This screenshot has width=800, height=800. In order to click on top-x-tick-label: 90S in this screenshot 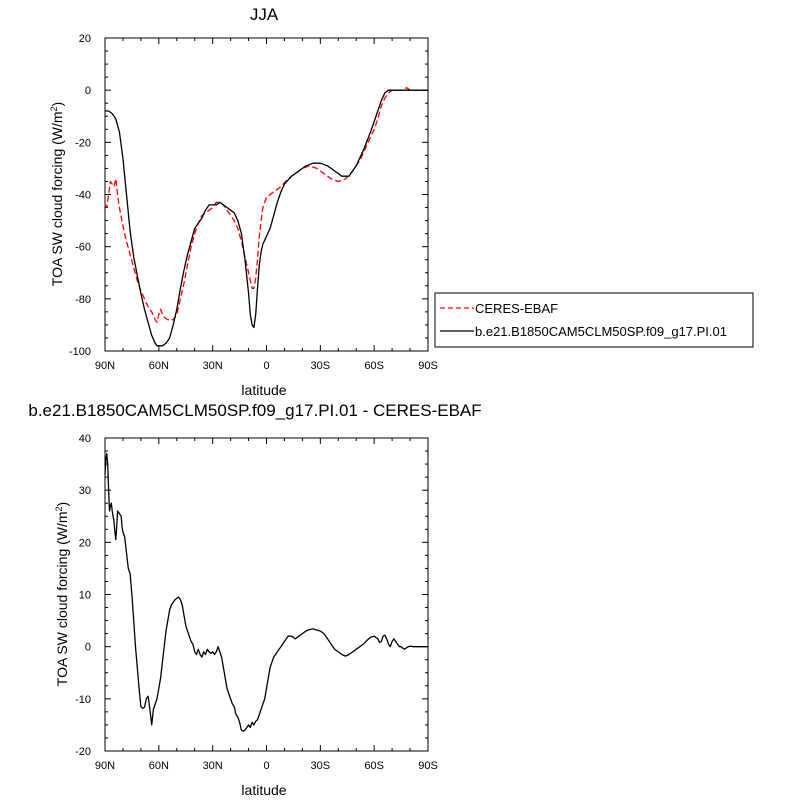, I will do `click(428, 366)`.